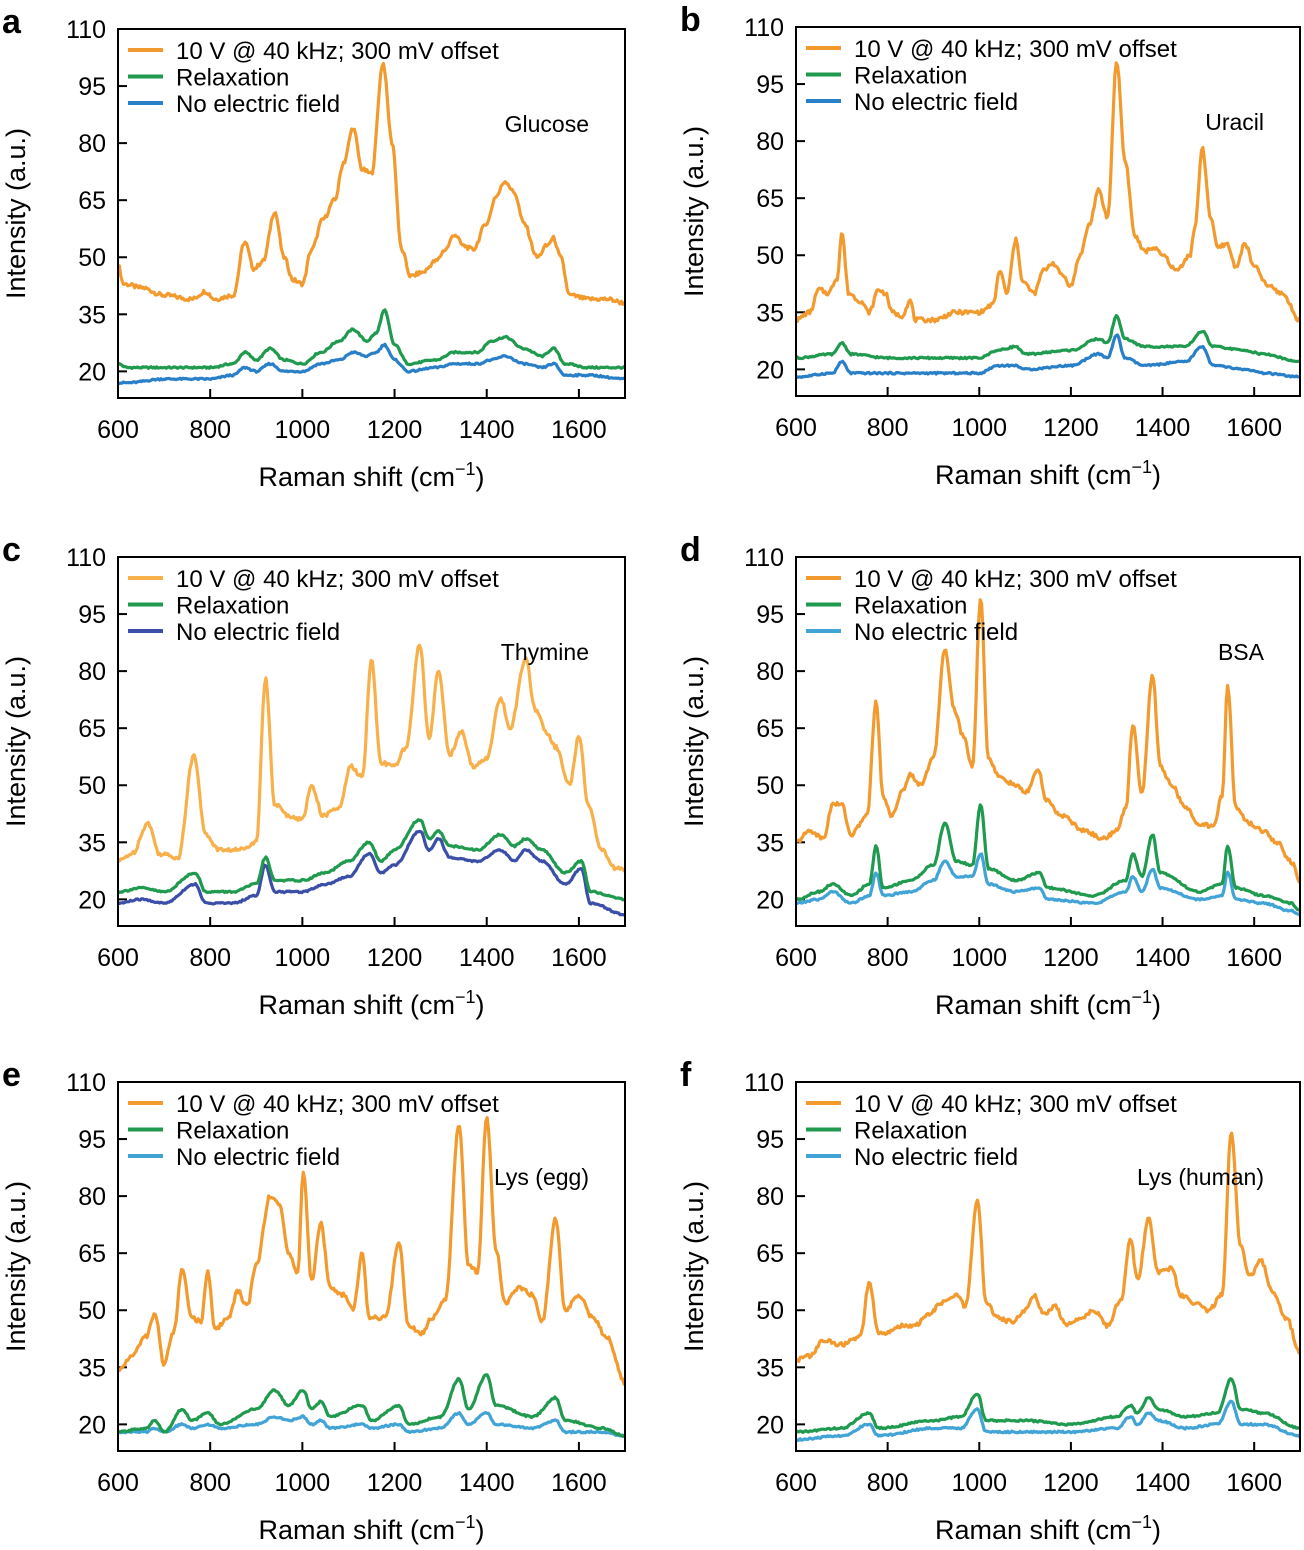 The width and height of the screenshot is (1304, 1550). I want to click on panel-letter: c, so click(11, 550).